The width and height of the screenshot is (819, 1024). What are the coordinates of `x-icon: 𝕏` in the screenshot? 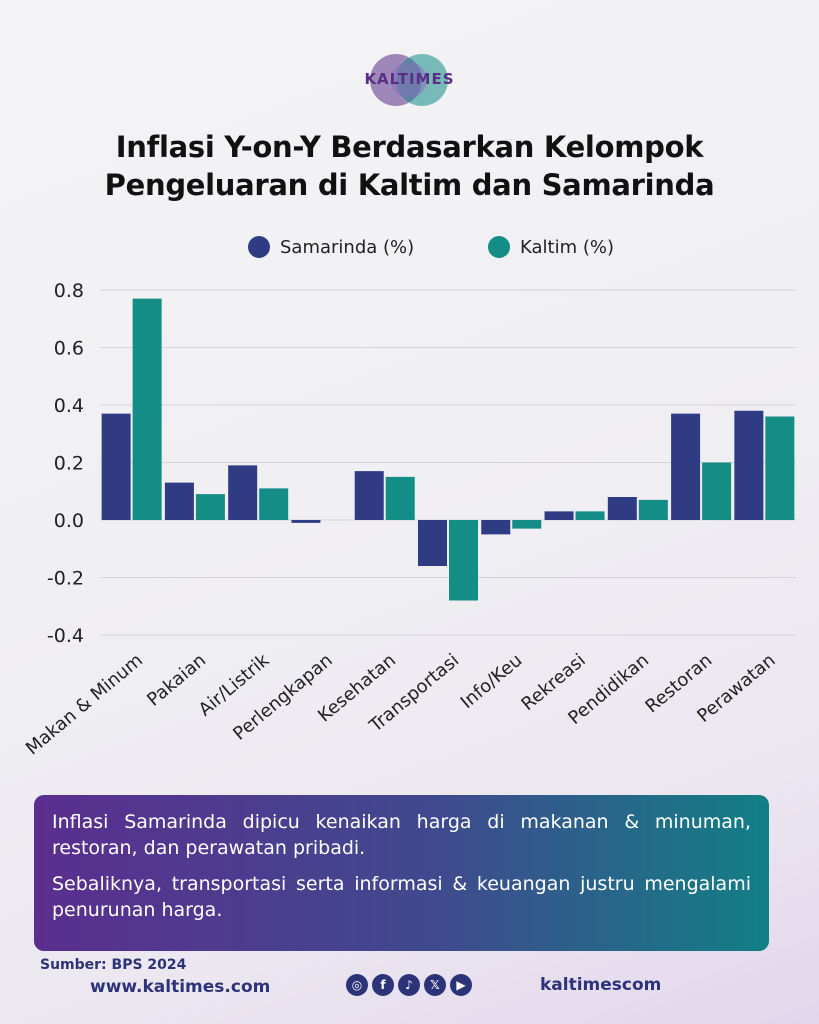 It's located at (435, 985).